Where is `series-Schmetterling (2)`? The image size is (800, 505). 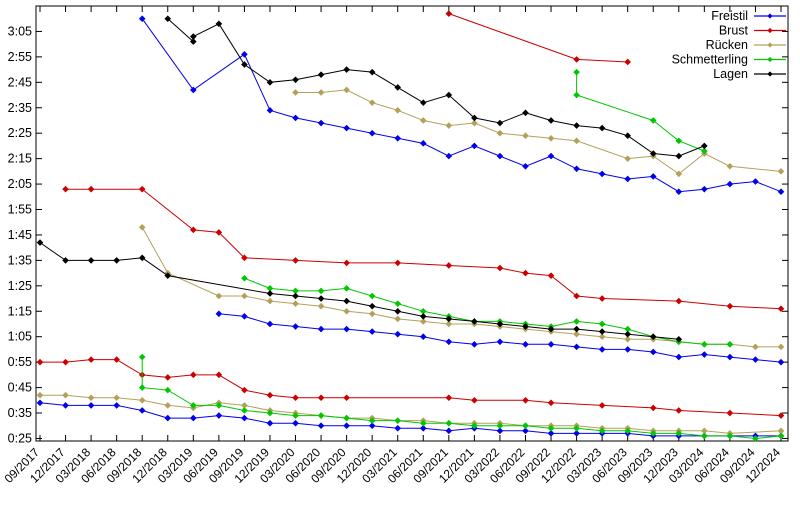 series-Schmetterling (2) is located at coordinates (487, 311).